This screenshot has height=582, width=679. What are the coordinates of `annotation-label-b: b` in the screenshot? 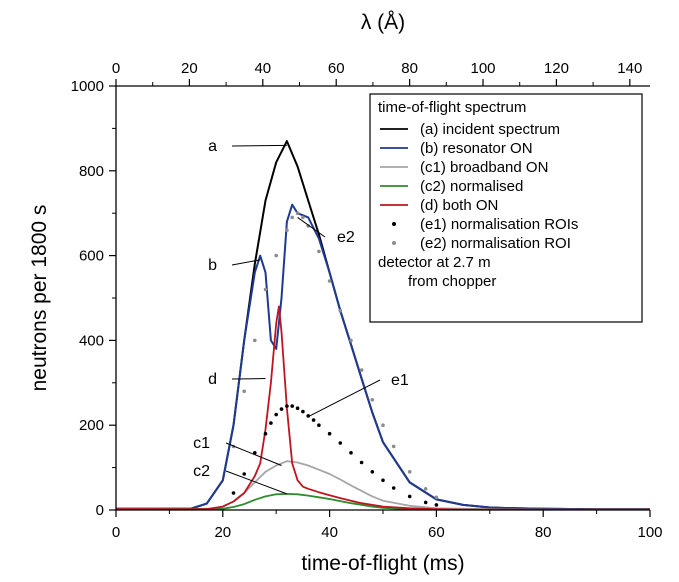 It's located at (212, 265).